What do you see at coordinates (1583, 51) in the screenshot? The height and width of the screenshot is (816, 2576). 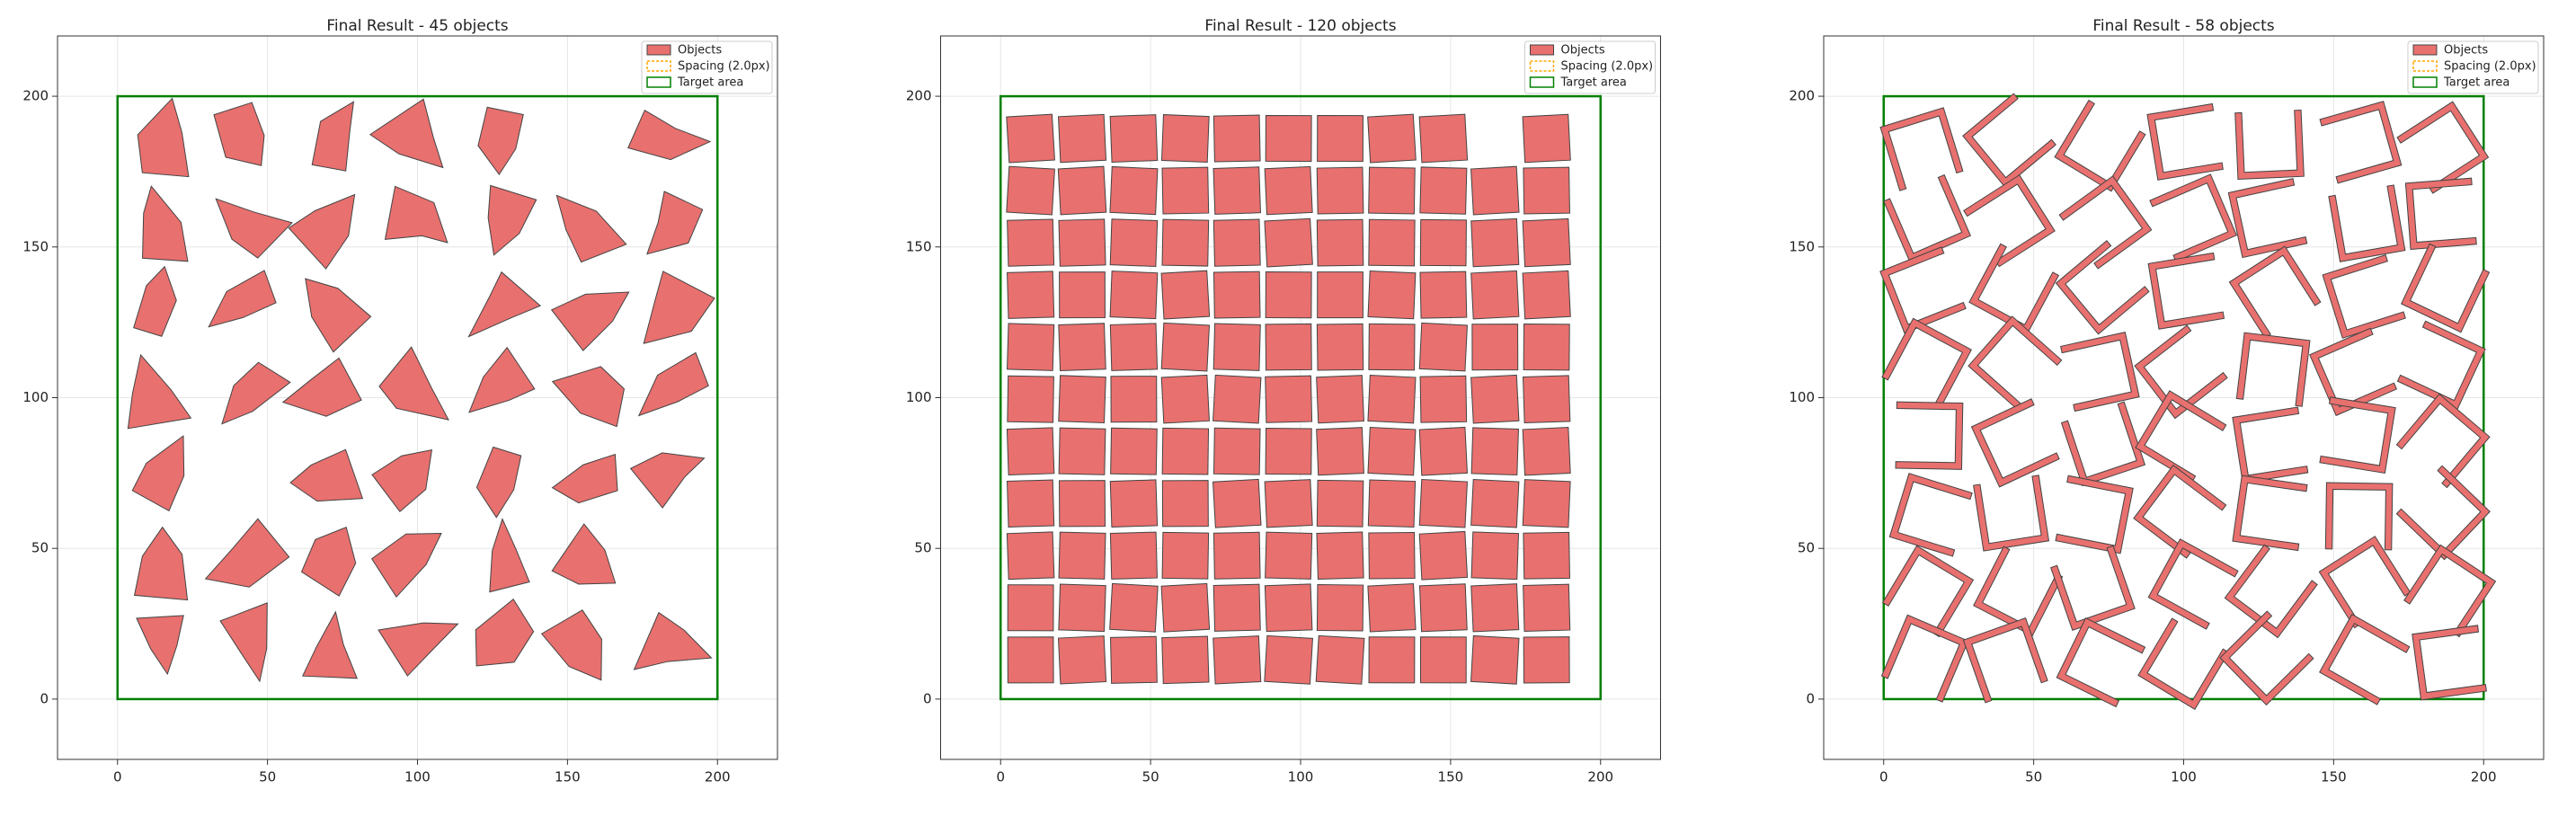 I see `legend-label: Objects` at bounding box center [1583, 51].